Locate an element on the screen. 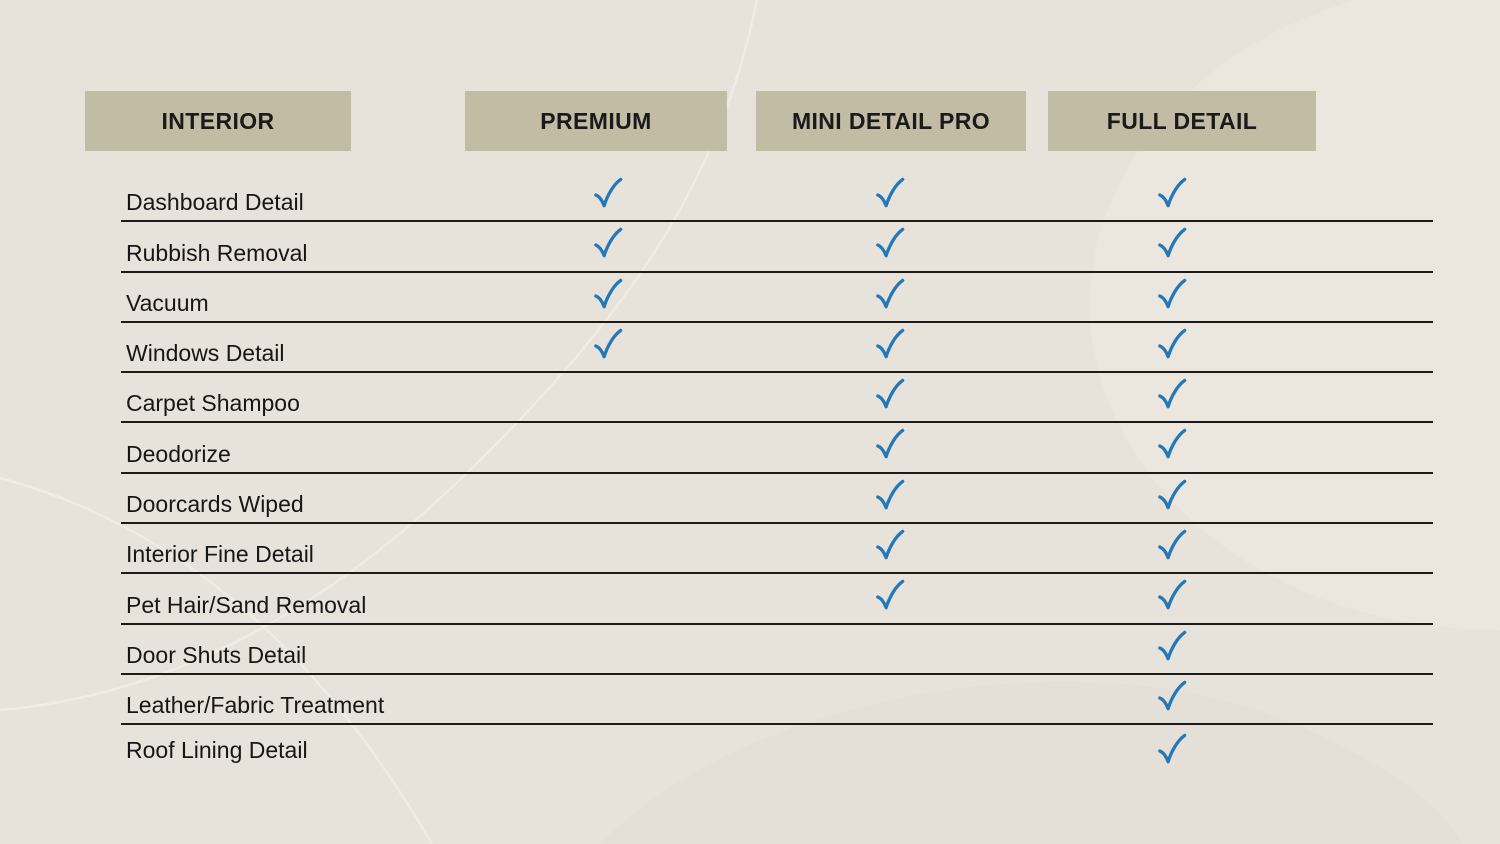 This screenshot has width=1500, height=844. column-header-interior: INTERIOR is located at coordinates (218, 121).